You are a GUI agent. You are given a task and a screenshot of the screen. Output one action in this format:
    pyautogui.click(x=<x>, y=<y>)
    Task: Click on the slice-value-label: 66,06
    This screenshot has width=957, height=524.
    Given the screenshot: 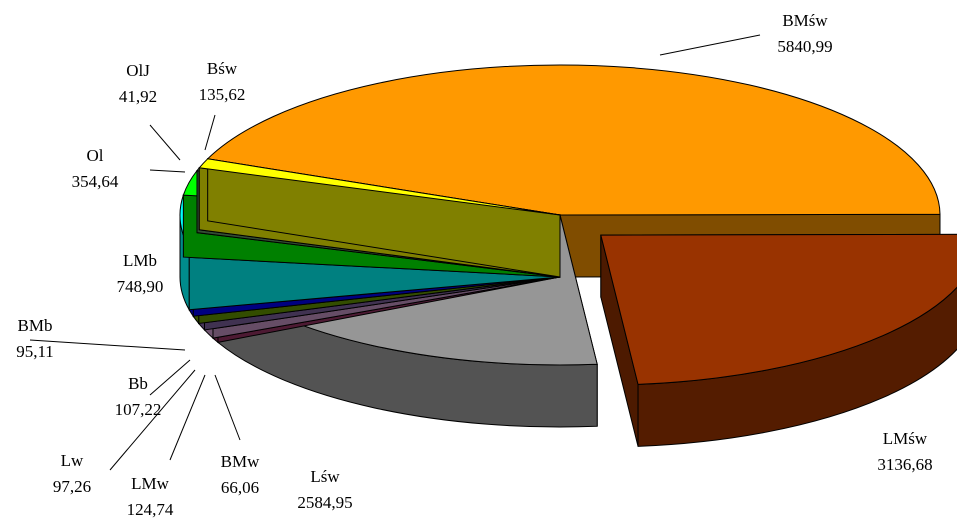 What is the action you would take?
    pyautogui.click(x=240, y=487)
    